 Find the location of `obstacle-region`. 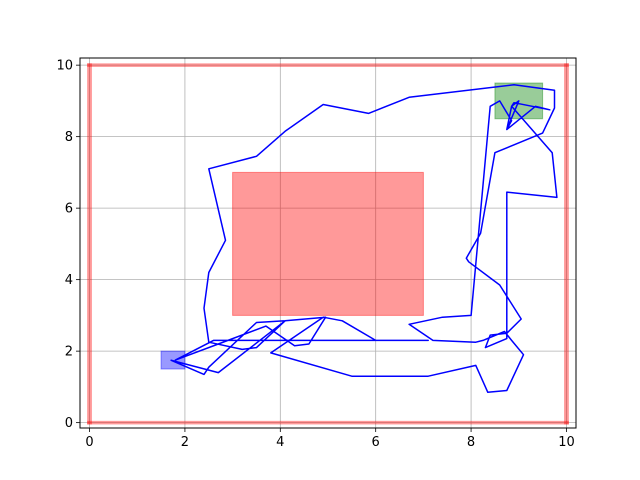

obstacle-region is located at coordinates (328, 243).